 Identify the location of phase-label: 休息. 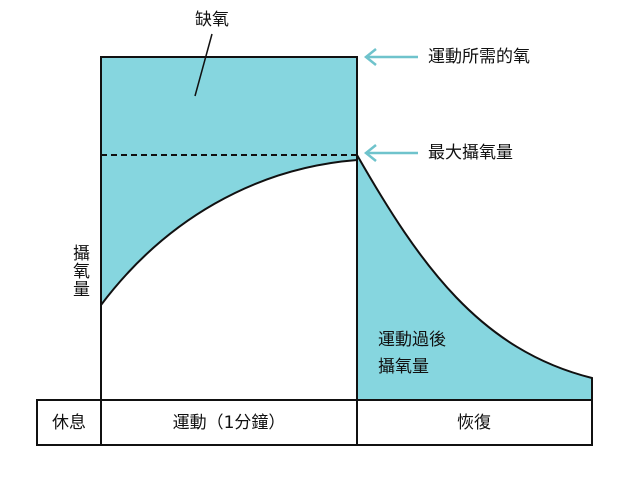
(69, 423).